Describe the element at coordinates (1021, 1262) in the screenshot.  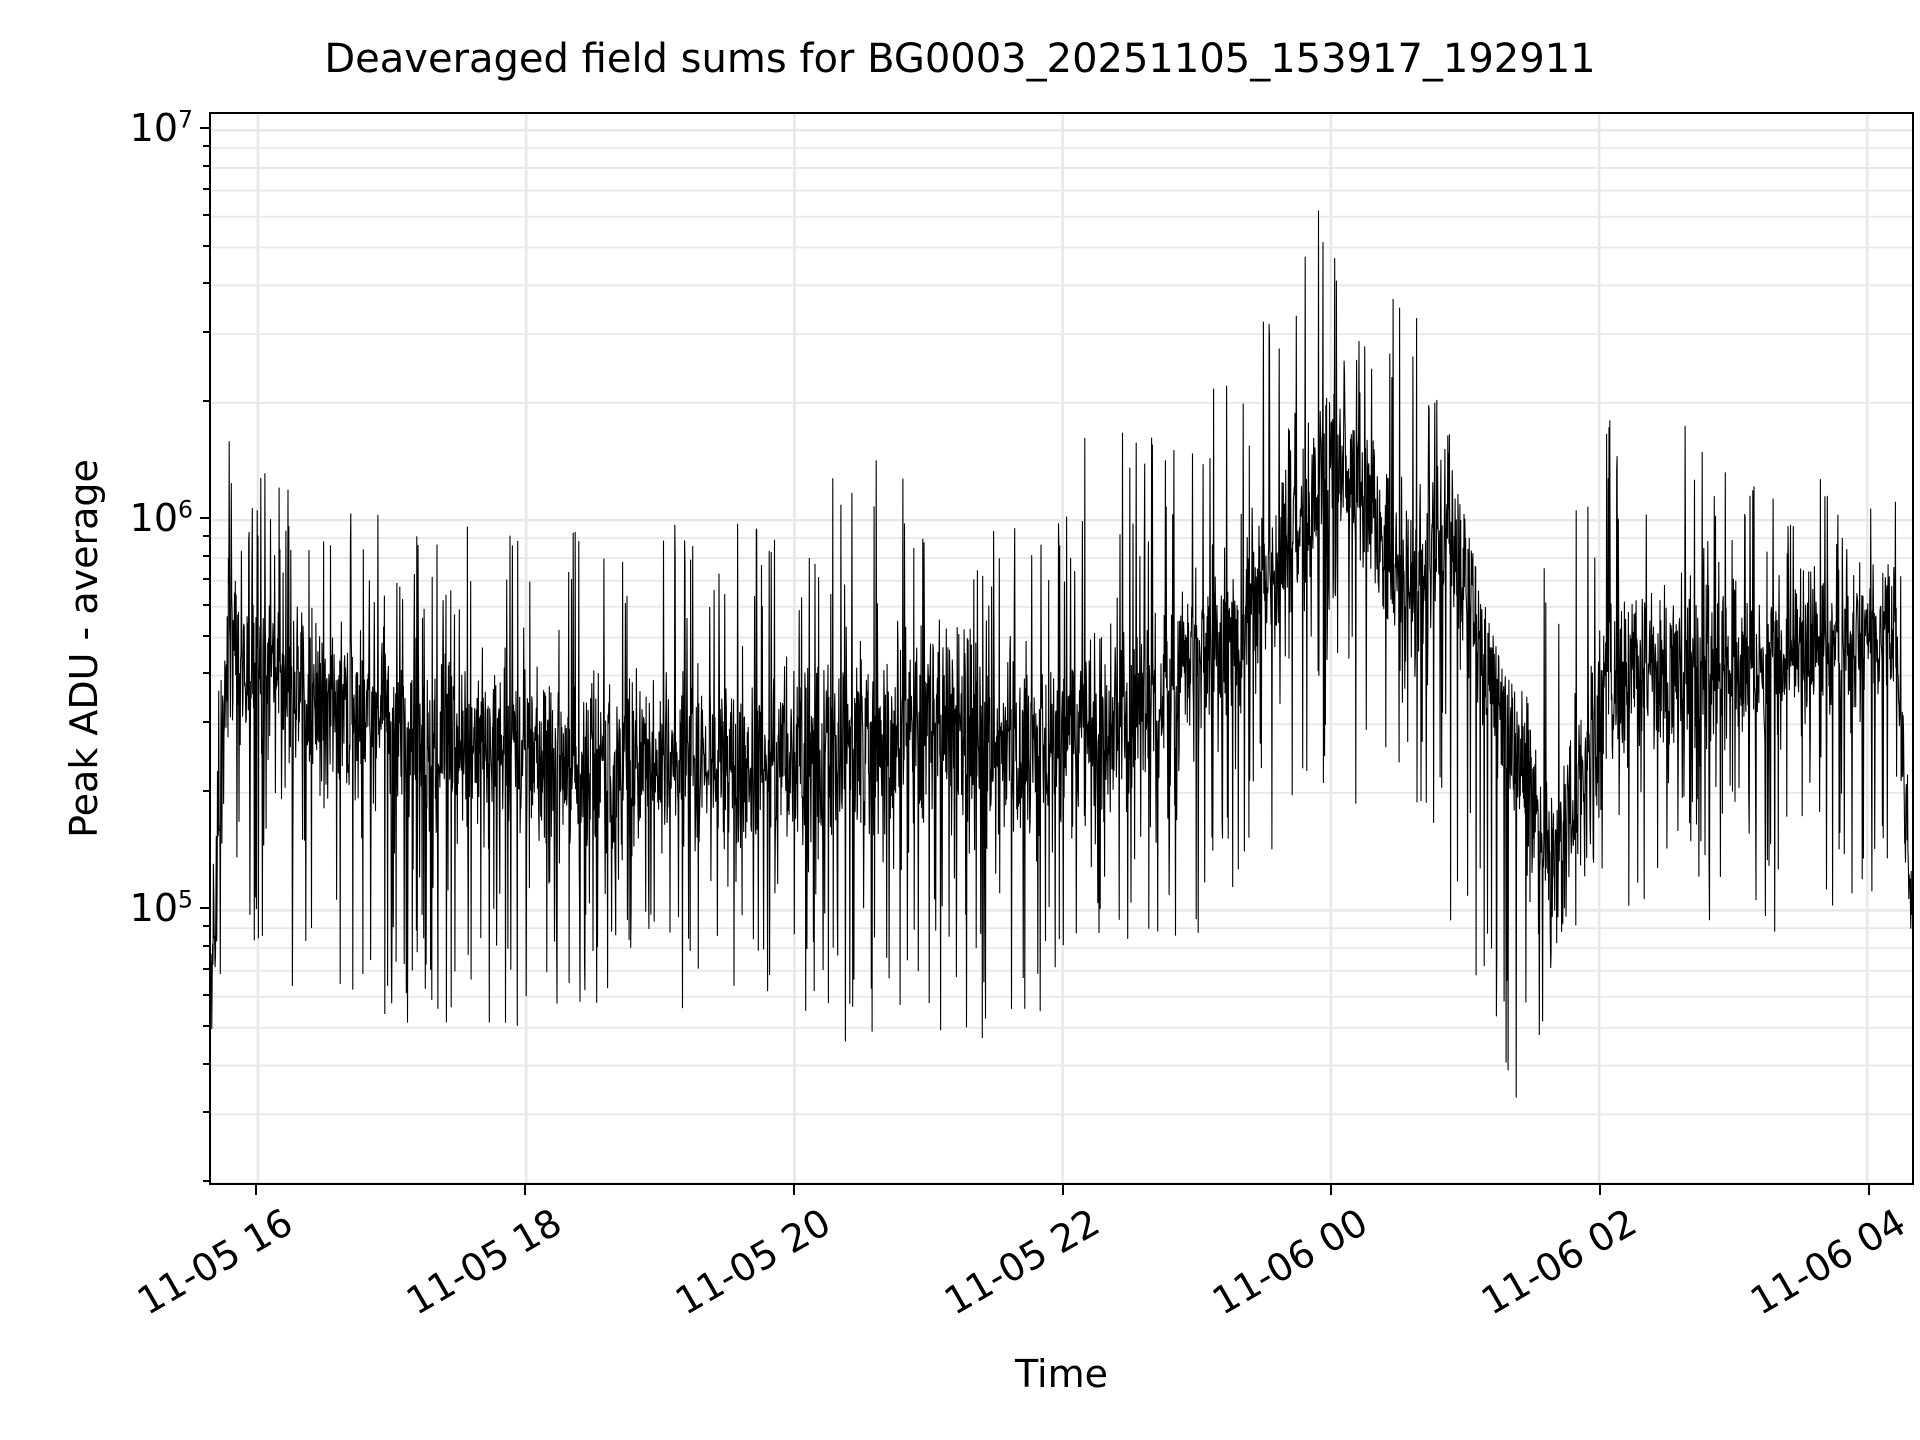
I see `x-tick-label: 11-05 22` at that location.